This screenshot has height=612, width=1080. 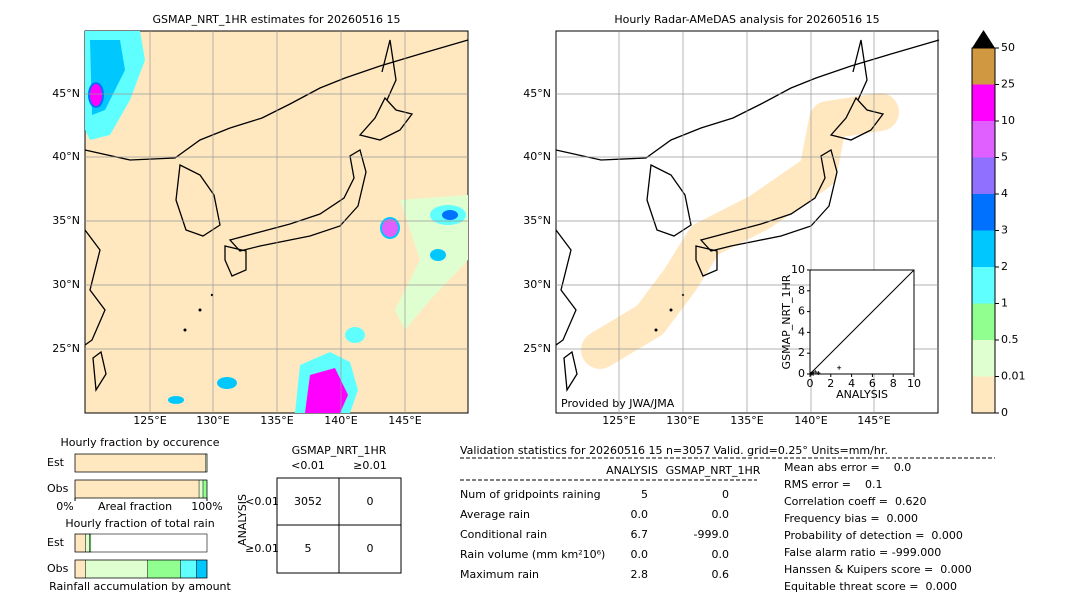 What do you see at coordinates (878, 569) in the screenshot?
I see `score: Hanssen & Kuipers score = 0.000` at bounding box center [878, 569].